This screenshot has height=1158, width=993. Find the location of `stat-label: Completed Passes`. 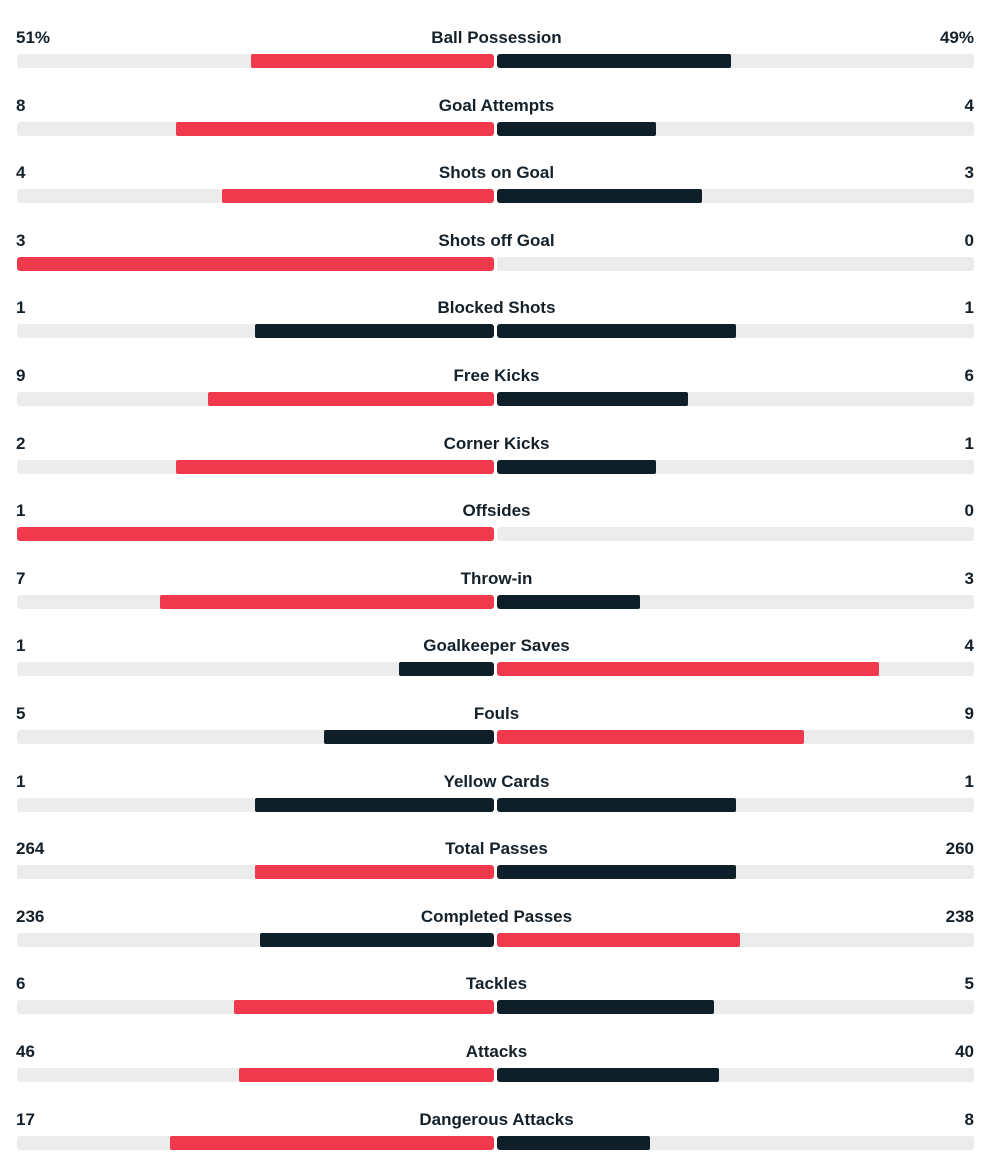

stat-label: Completed Passes is located at coordinates (496, 916).